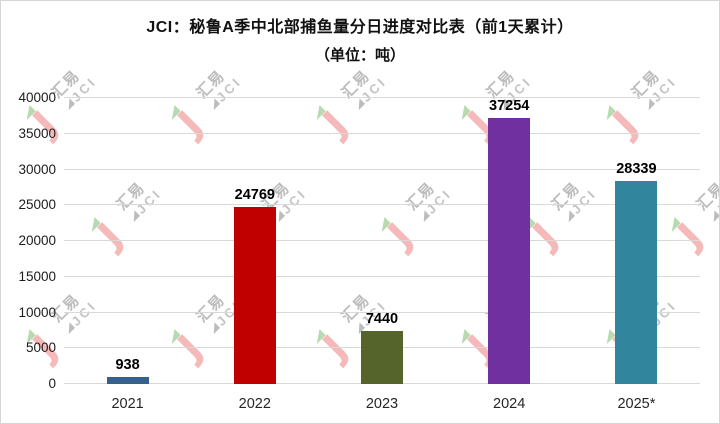 The width and height of the screenshot is (720, 424). Describe the element at coordinates (360, 27) in the screenshot. I see `chart-title: JCI：秘鲁A季中北部捕鱼量分日进度对比表（前1天累计）` at that location.